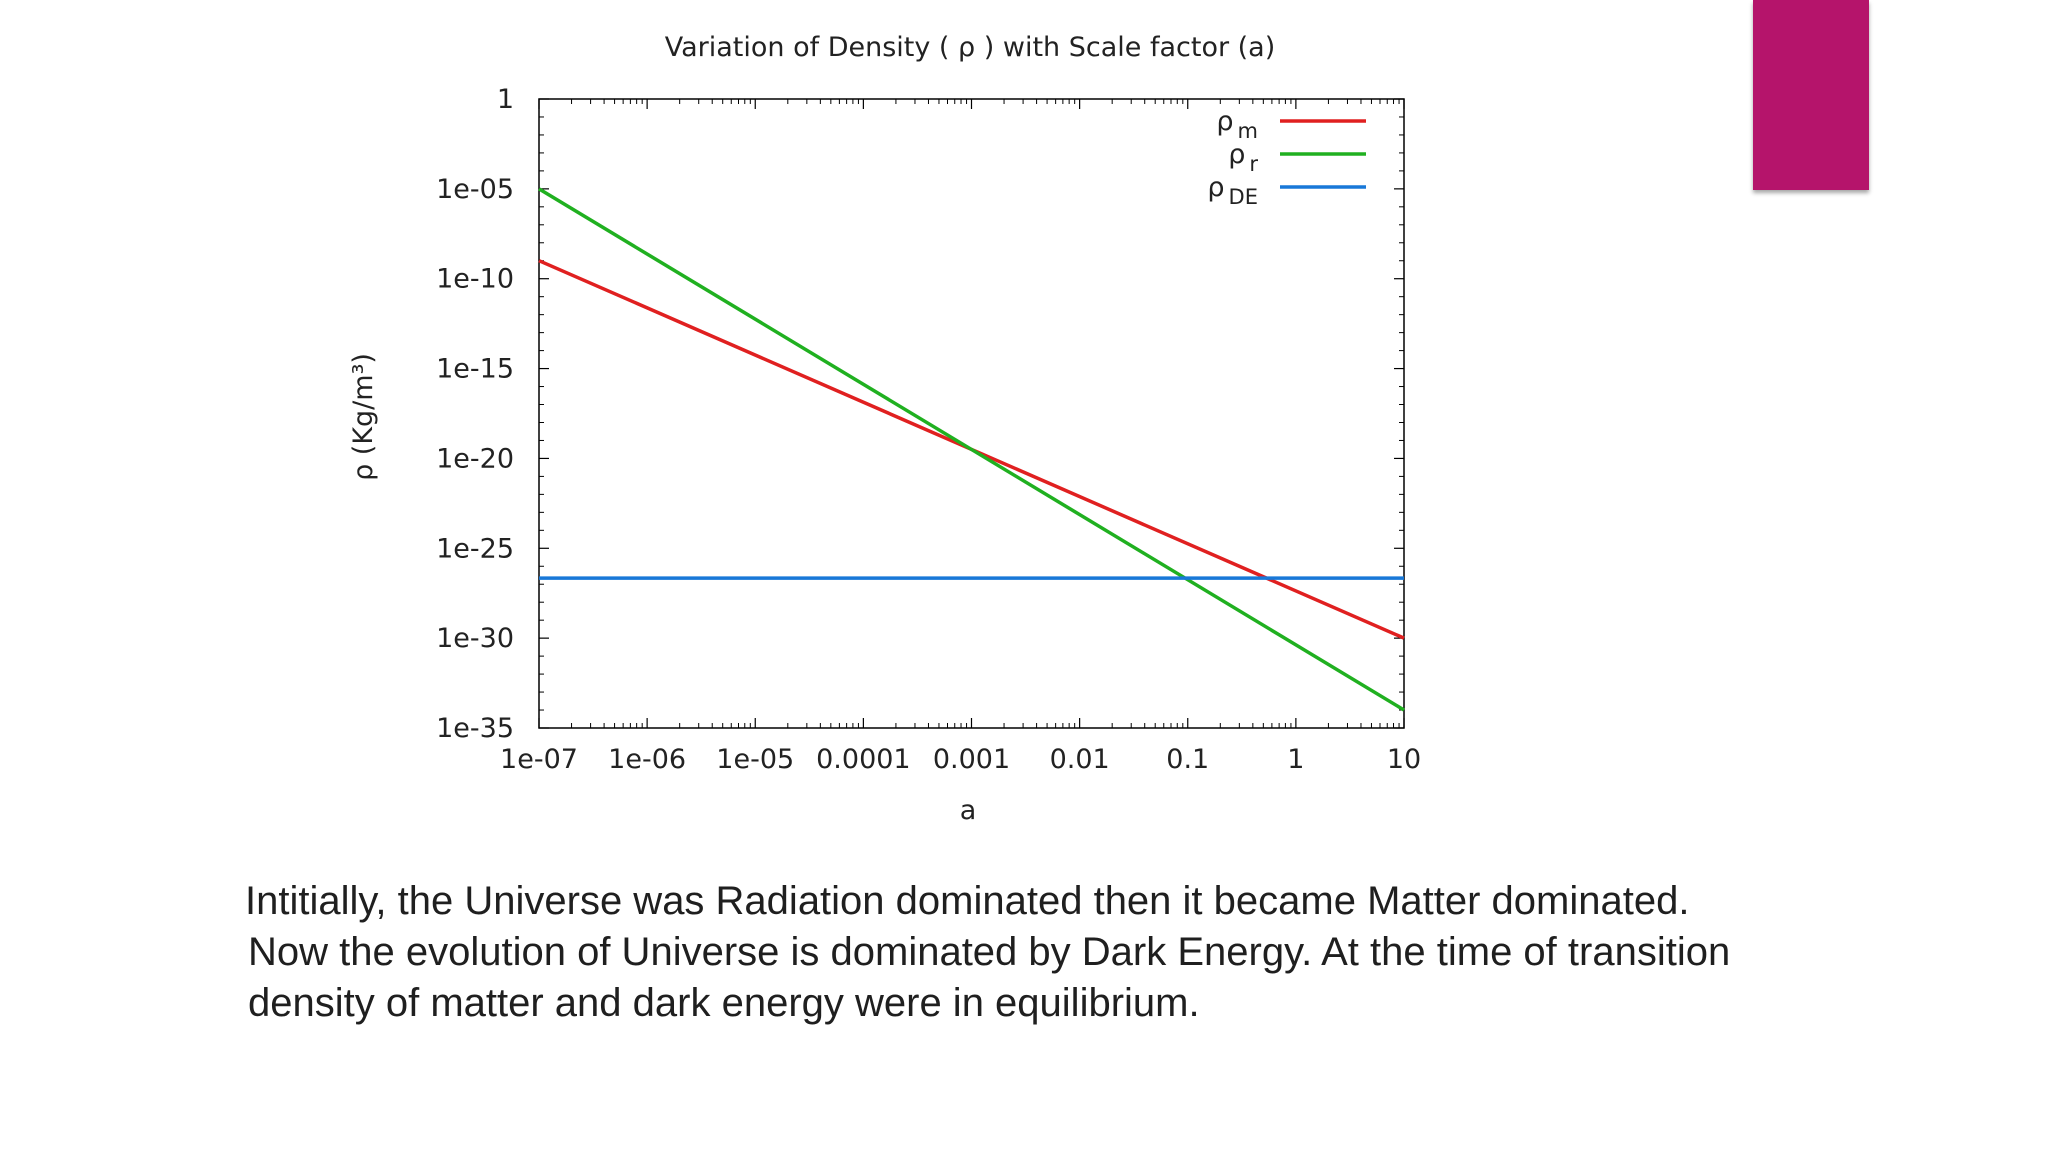 The height and width of the screenshot is (1152, 2048). What do you see at coordinates (1286, 157) in the screenshot?
I see `chart-legend: ρ mρ rρ DE` at bounding box center [1286, 157].